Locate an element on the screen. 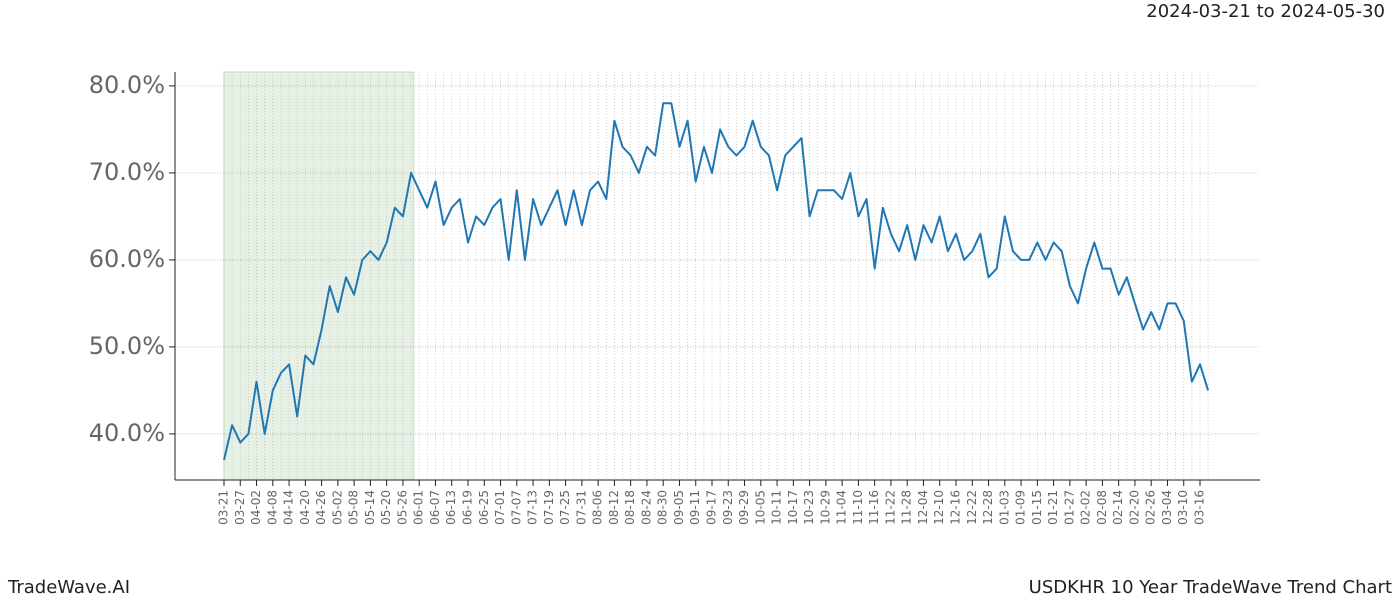  x-tick-label: 08-06 is located at coordinates (598, 507).